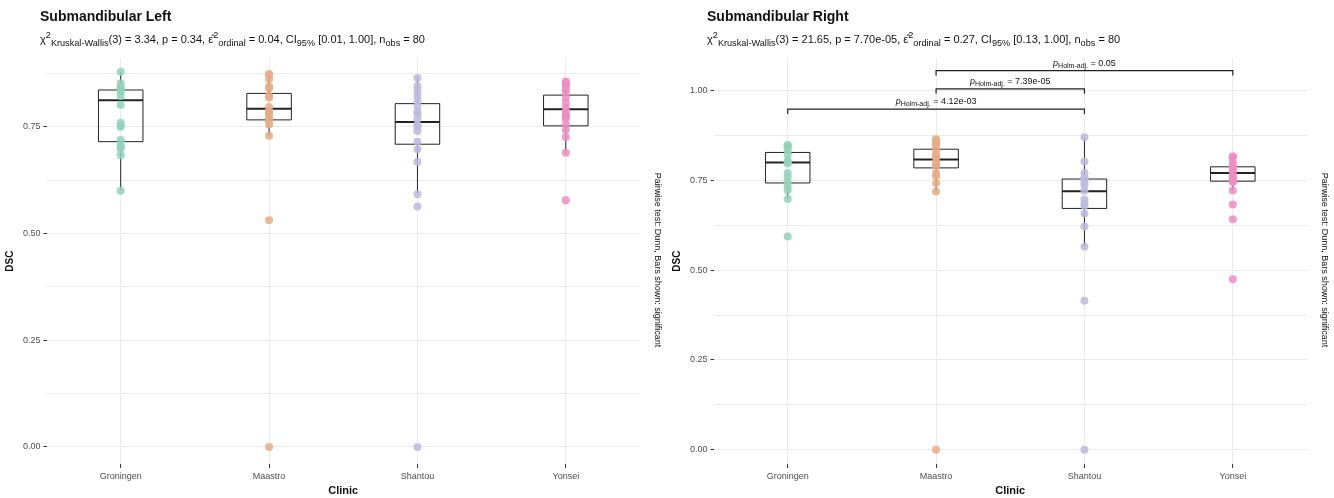  What do you see at coordinates (106, 16) in the screenshot?
I see `chart-title: Submandibular Left` at bounding box center [106, 16].